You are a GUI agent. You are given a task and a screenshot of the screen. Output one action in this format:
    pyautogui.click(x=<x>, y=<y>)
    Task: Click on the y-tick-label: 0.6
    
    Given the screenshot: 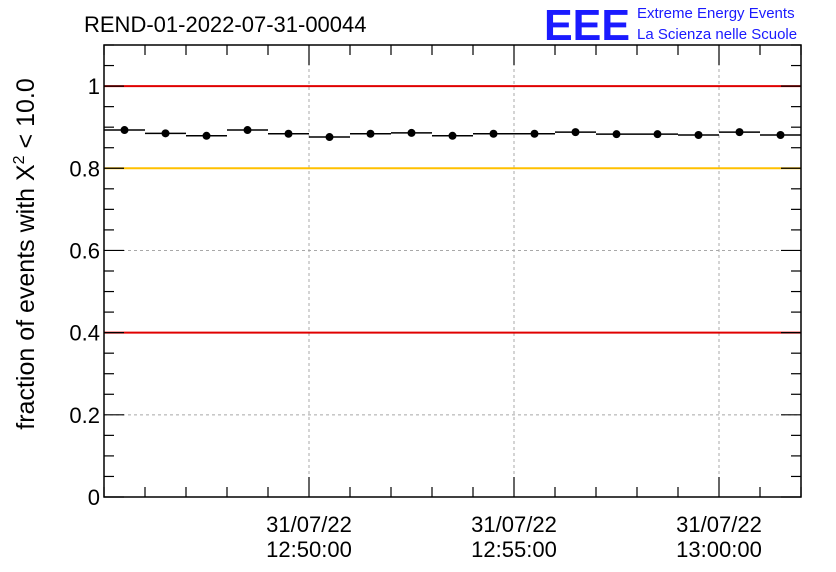 What is the action you would take?
    pyautogui.click(x=84, y=250)
    